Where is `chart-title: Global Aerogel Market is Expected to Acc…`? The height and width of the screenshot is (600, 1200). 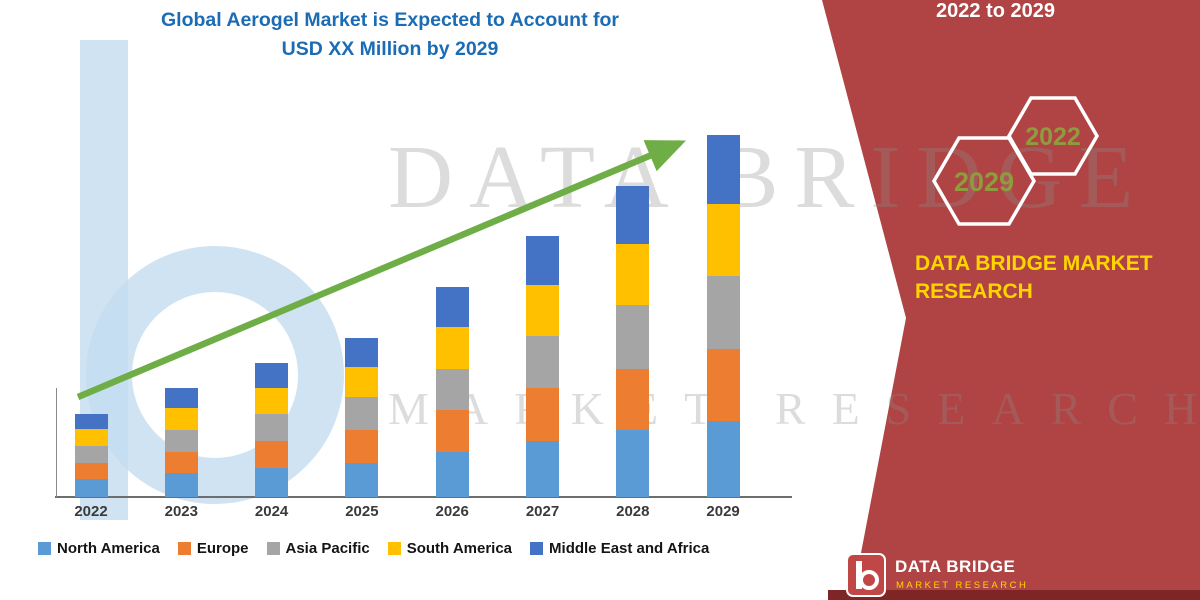
chart-title: Global Aerogel Market is Expected to Acc… is located at coordinates (390, 35).